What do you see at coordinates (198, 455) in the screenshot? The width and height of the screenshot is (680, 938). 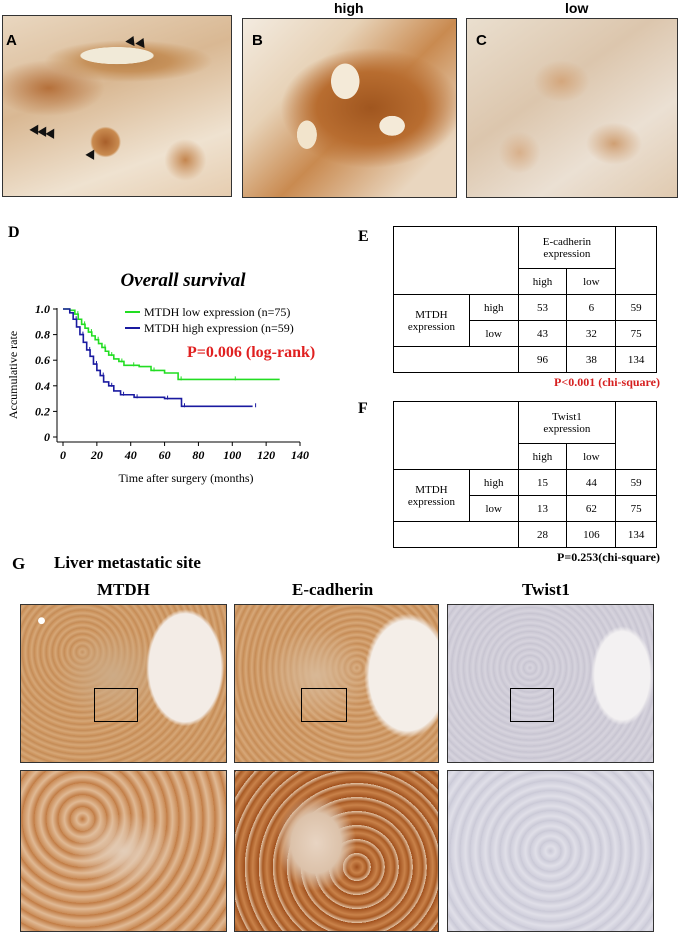 I see `x-tick-label: 80` at bounding box center [198, 455].